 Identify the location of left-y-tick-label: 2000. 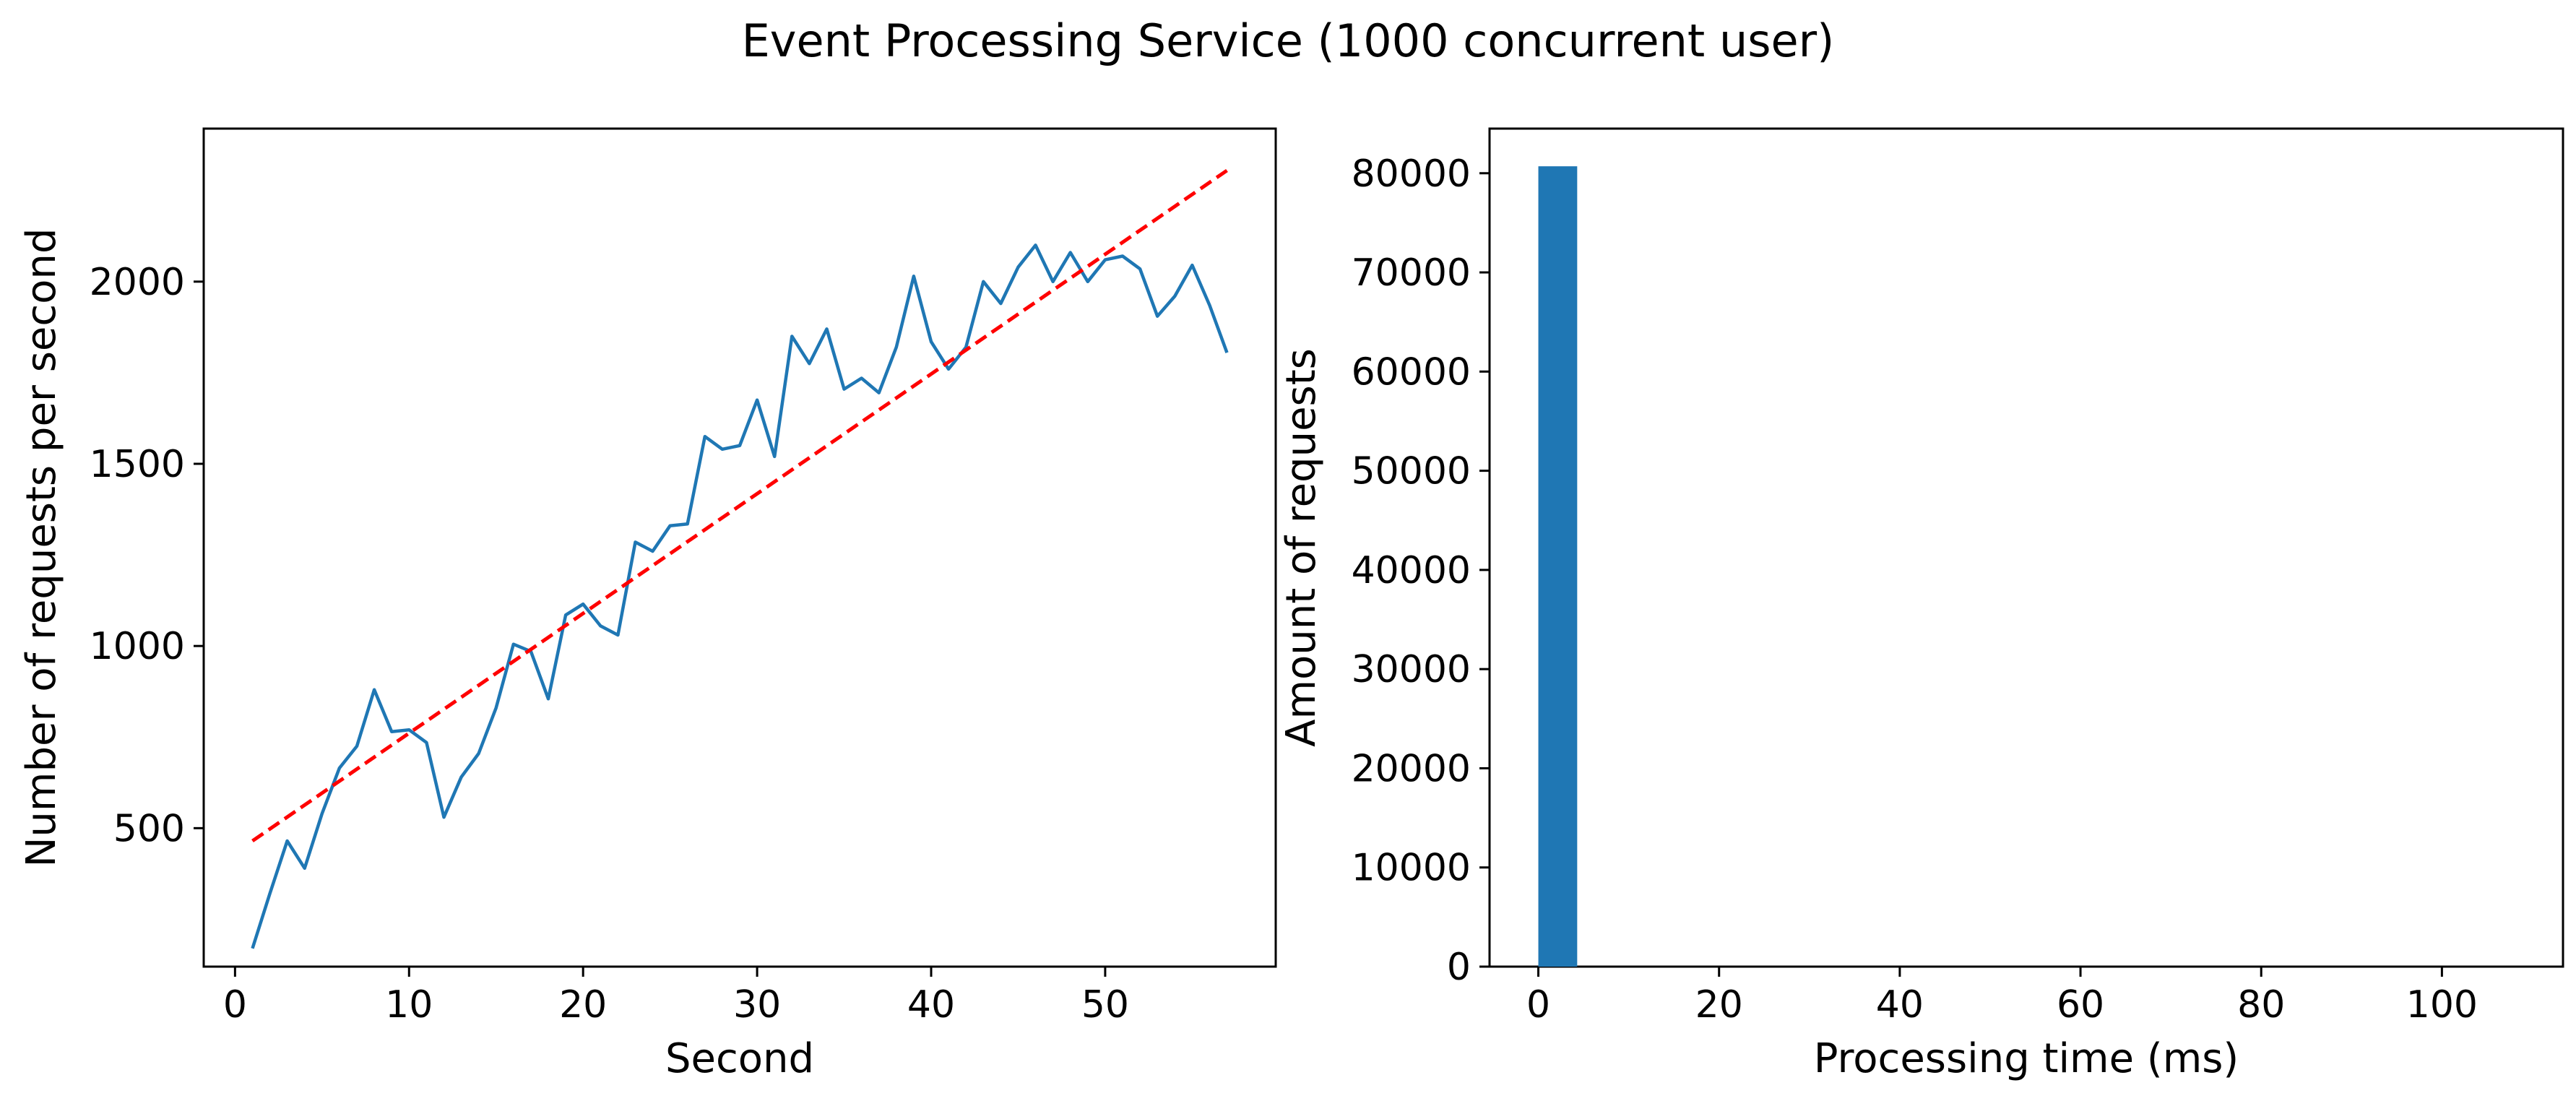
(138, 282).